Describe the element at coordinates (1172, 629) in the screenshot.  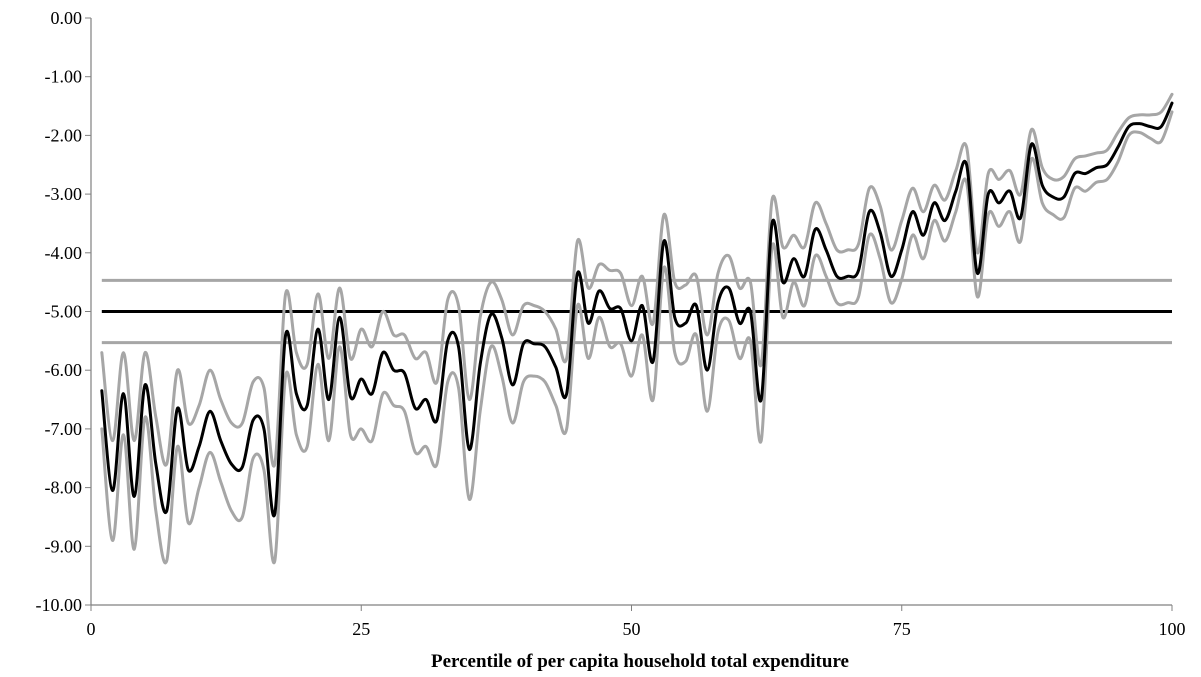
I see `x-tick-label: 100` at that location.